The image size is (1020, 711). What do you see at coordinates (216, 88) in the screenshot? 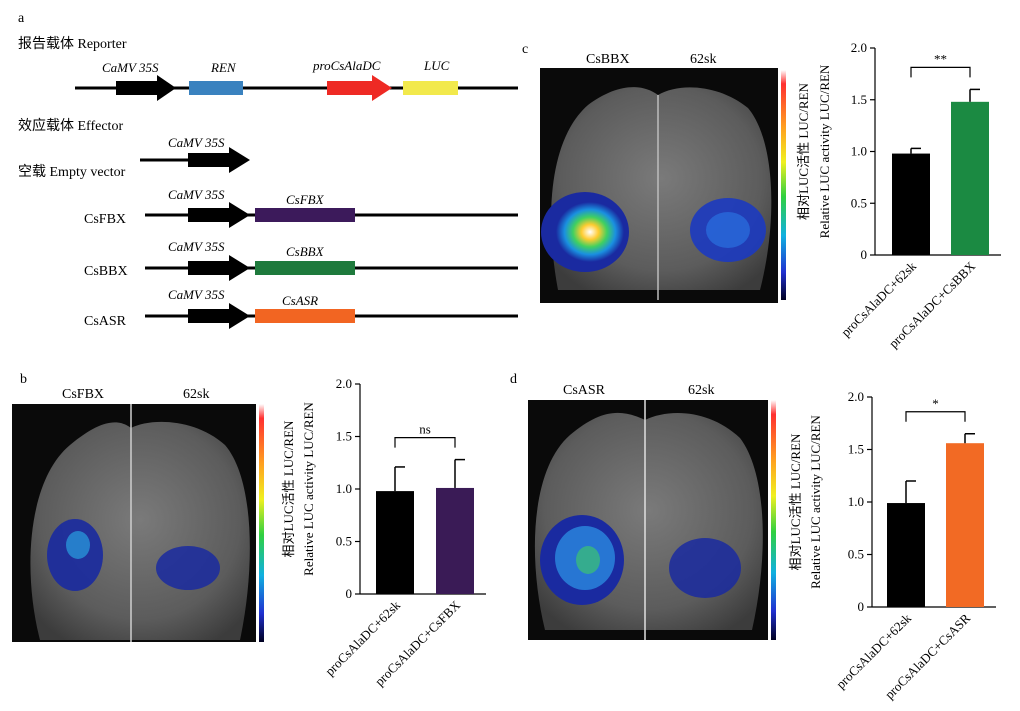
I see `ren-box` at bounding box center [216, 88].